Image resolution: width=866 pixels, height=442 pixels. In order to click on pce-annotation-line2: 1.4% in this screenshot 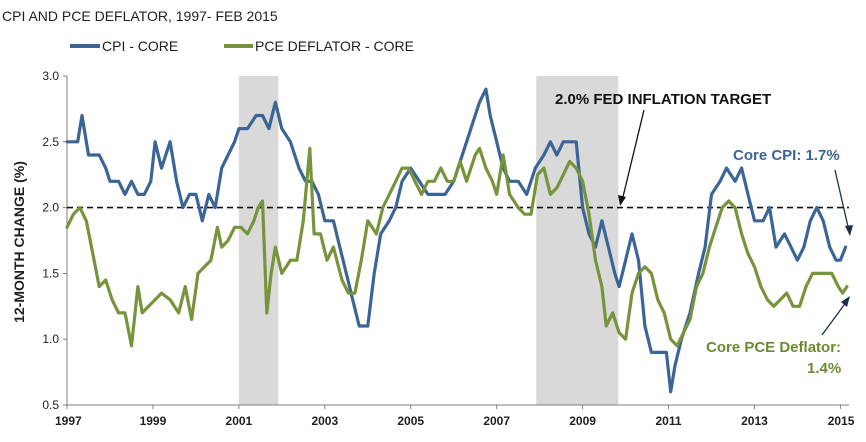, I will do `click(824, 368)`.